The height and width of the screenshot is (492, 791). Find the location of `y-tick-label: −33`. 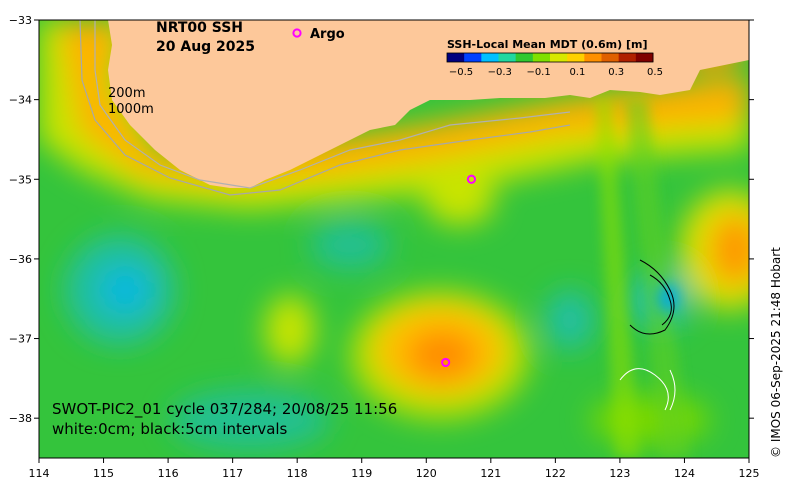

y-tick-label: −33 is located at coordinates (20, 20).